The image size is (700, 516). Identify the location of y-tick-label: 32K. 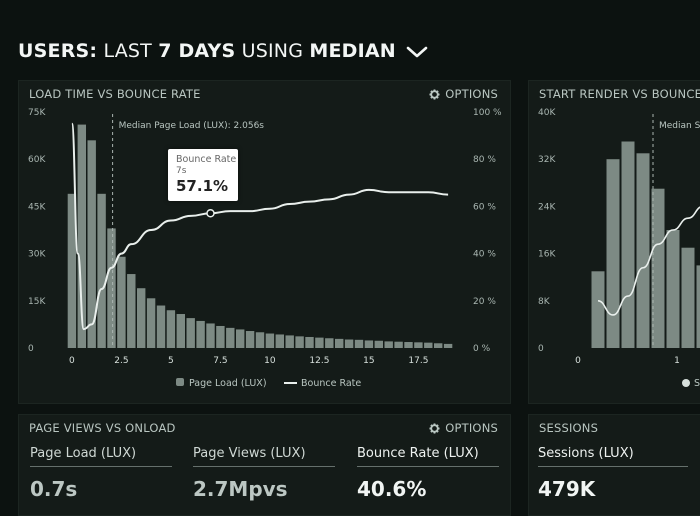
(547, 160).